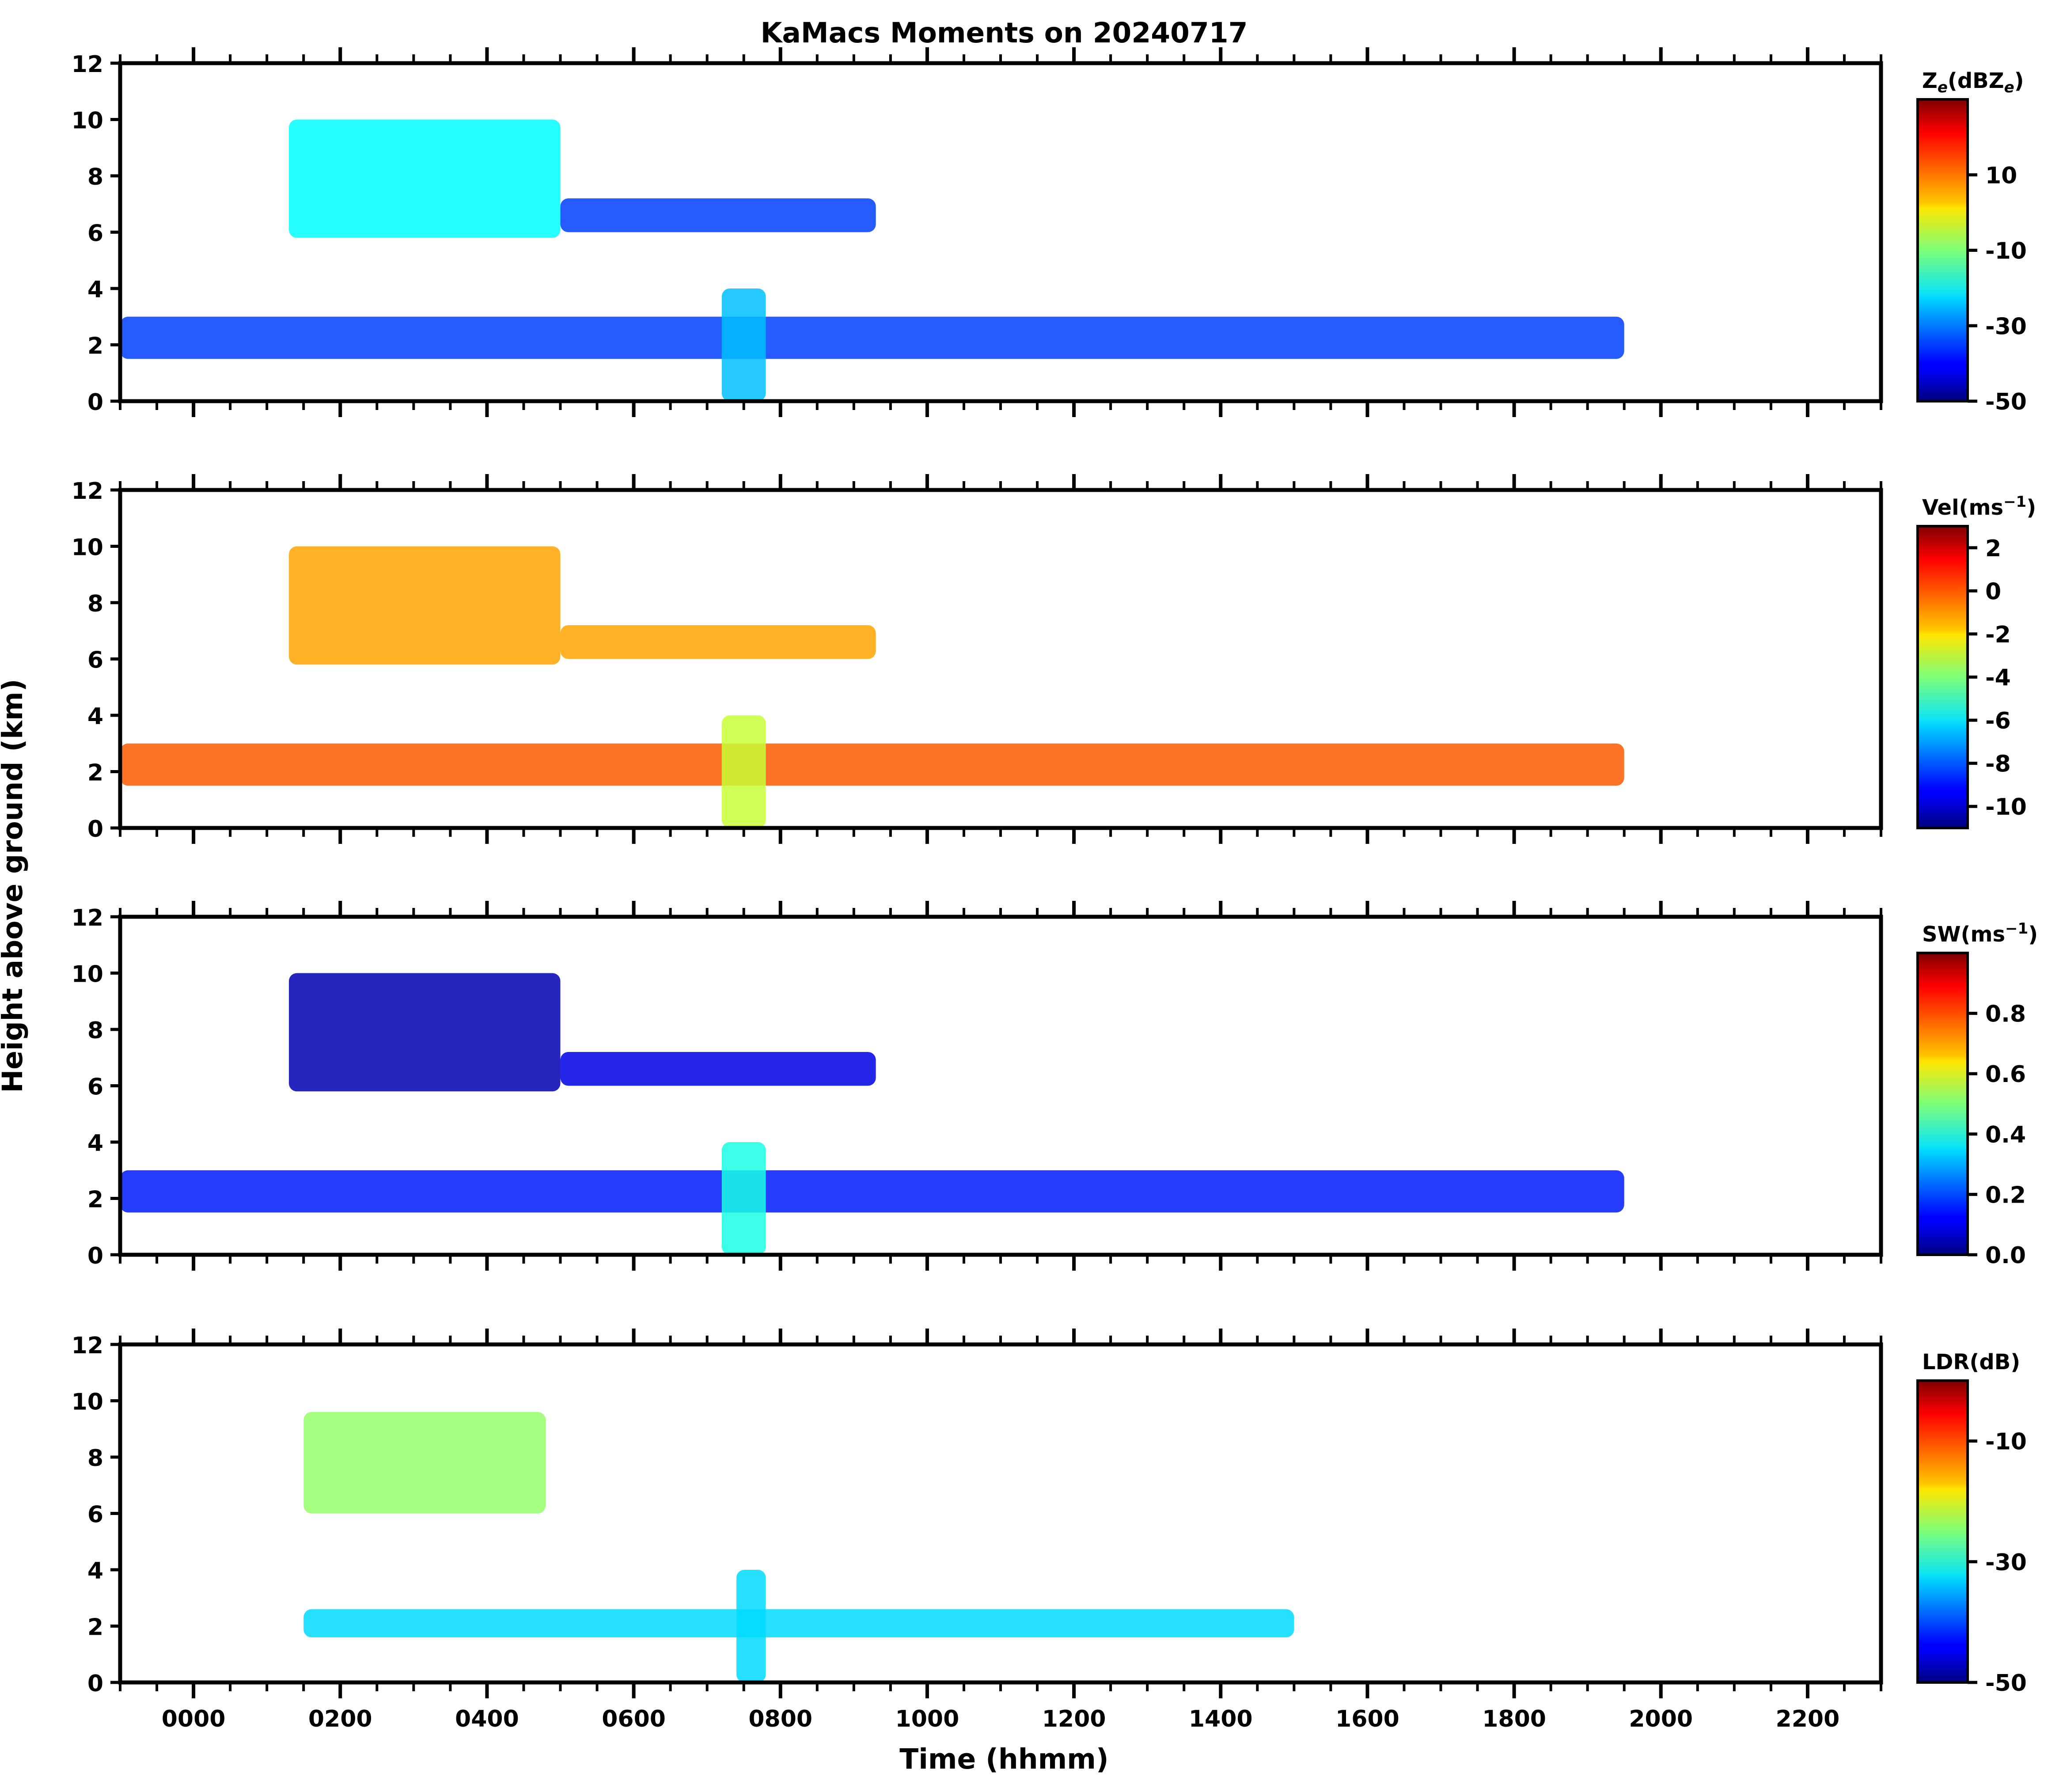 The image size is (2063, 1792). What do you see at coordinates (1003, 1759) in the screenshot?
I see `x-axis-label: Time (hhmm)` at bounding box center [1003, 1759].